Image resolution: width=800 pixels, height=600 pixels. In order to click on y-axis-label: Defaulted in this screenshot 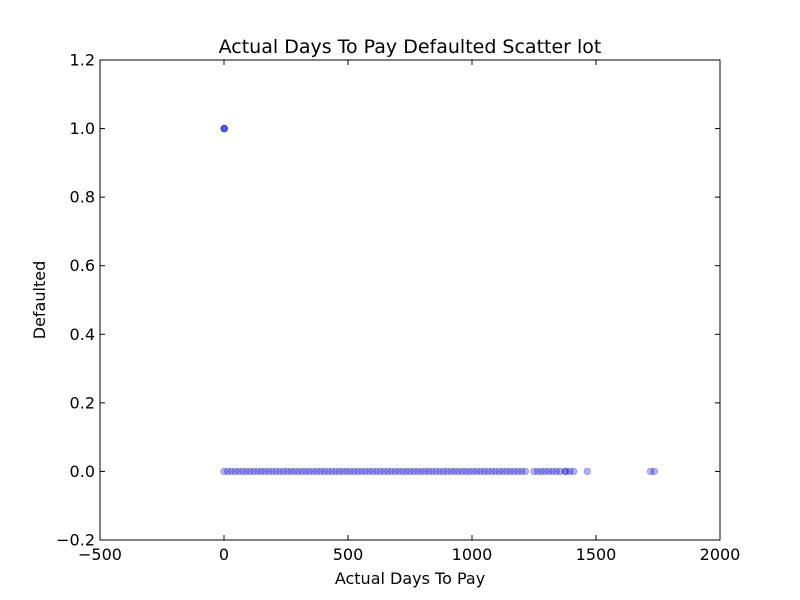, I will do `click(39, 300)`.